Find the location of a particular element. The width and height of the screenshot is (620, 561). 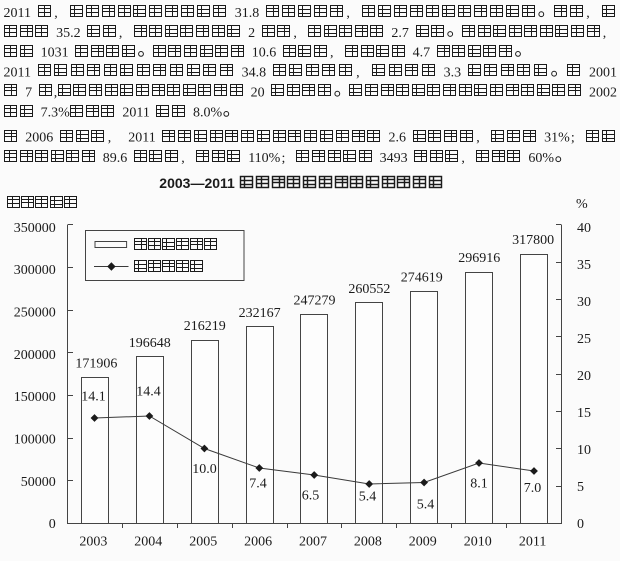

svg-text: 50000 is located at coordinates (38, 482).